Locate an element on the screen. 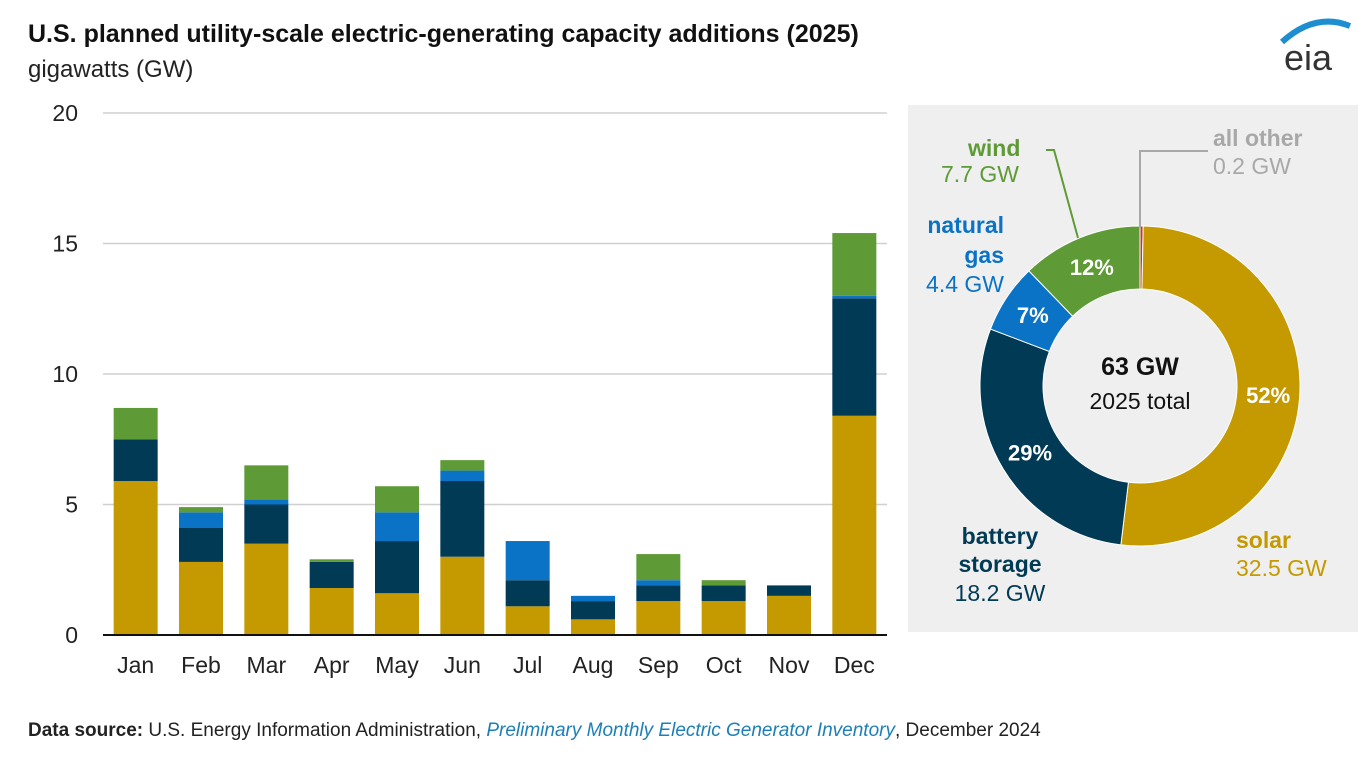 Image resolution: width=1358 pixels, height=757 pixels. y-tick-label: 20 is located at coordinates (65, 113).